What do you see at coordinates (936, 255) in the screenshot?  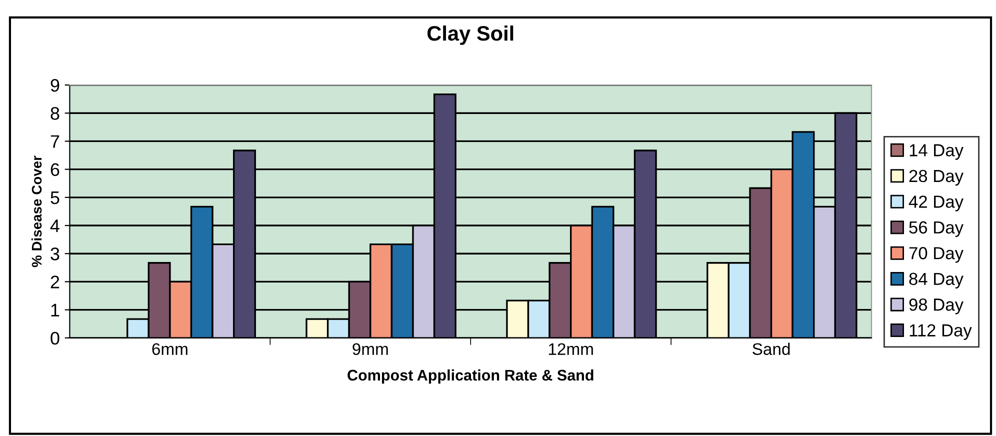 I see `legend-label: 70 Day` at bounding box center [936, 255].